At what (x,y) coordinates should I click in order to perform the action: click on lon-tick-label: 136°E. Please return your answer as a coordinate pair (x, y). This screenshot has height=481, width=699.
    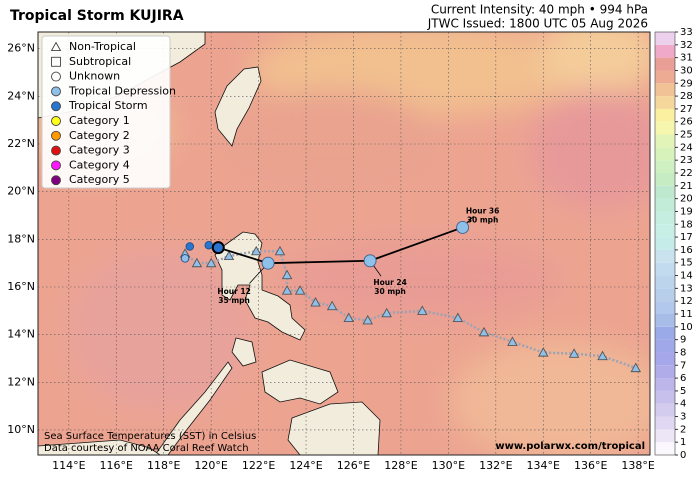
    Looking at the image, I should click on (590, 465).